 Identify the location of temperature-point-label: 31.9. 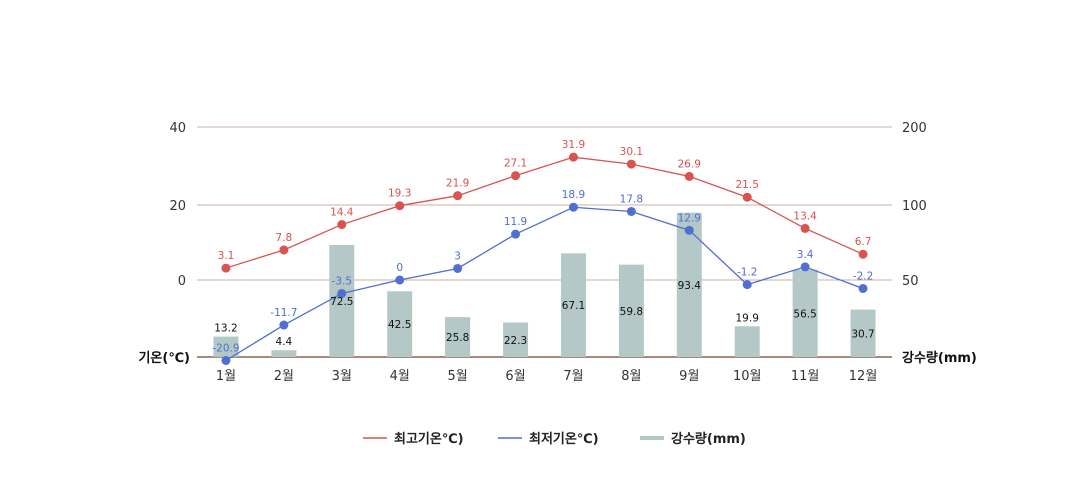
(573, 145).